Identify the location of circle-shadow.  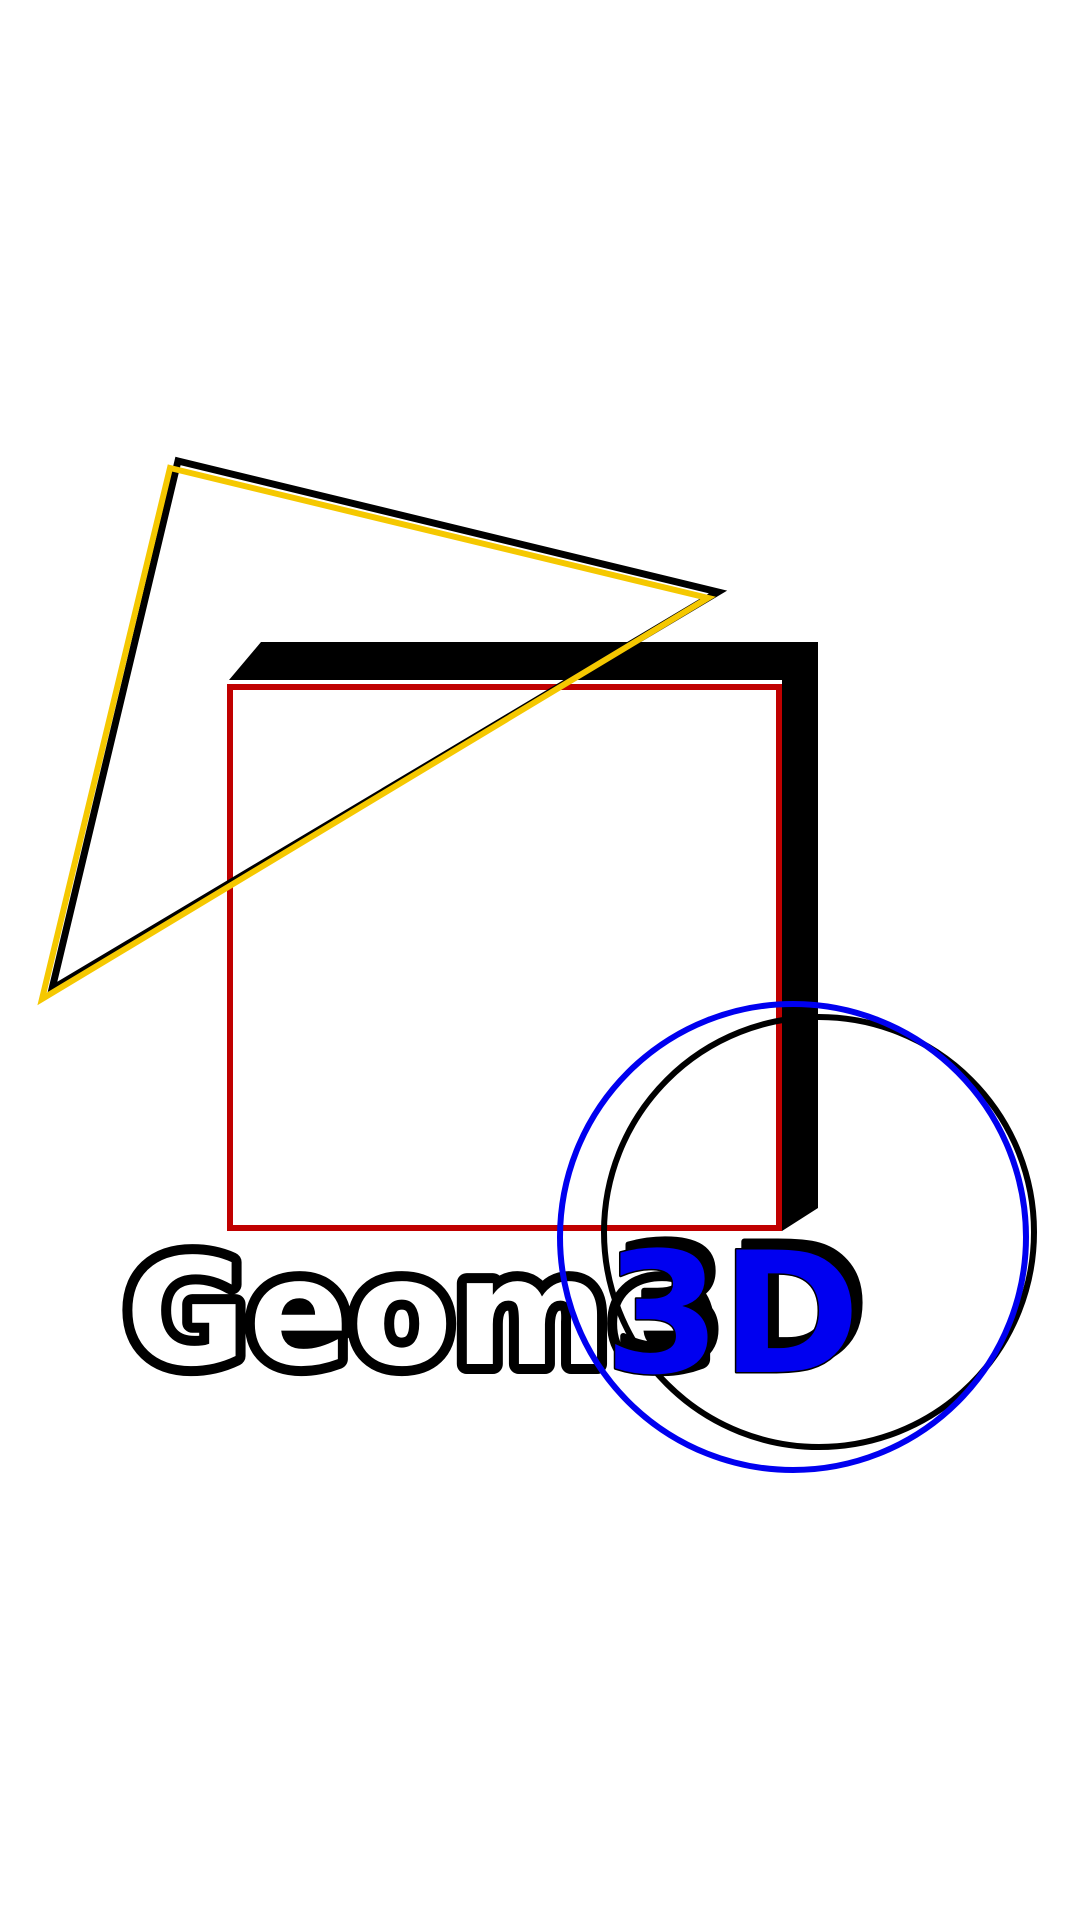
(819, 1232).